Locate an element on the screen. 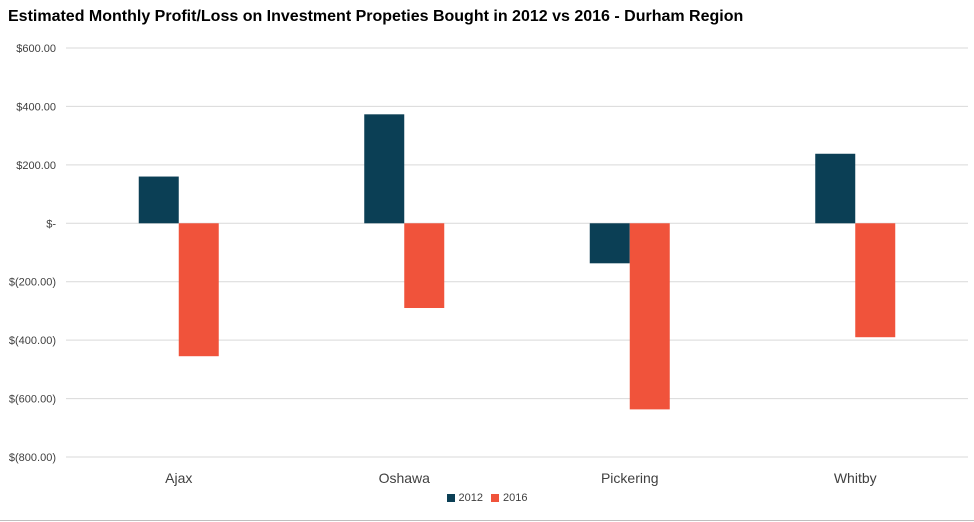  y-tick-label: $(400.00) is located at coordinates (32, 341).